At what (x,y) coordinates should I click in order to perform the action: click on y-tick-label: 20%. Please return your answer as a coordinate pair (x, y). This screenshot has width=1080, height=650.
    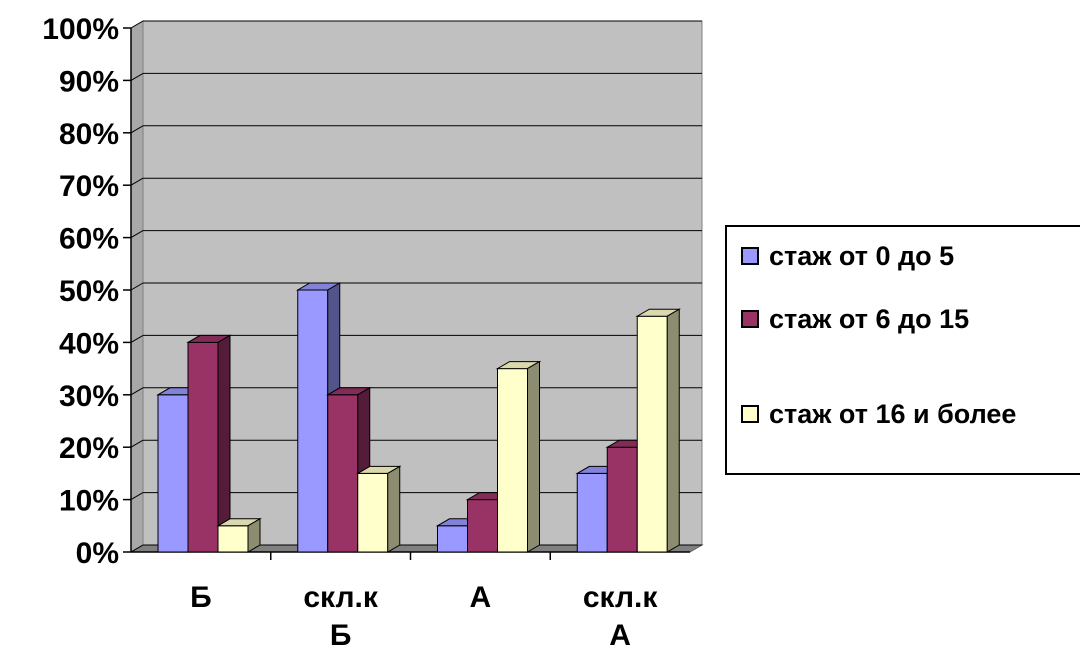
    Looking at the image, I should click on (89, 448).